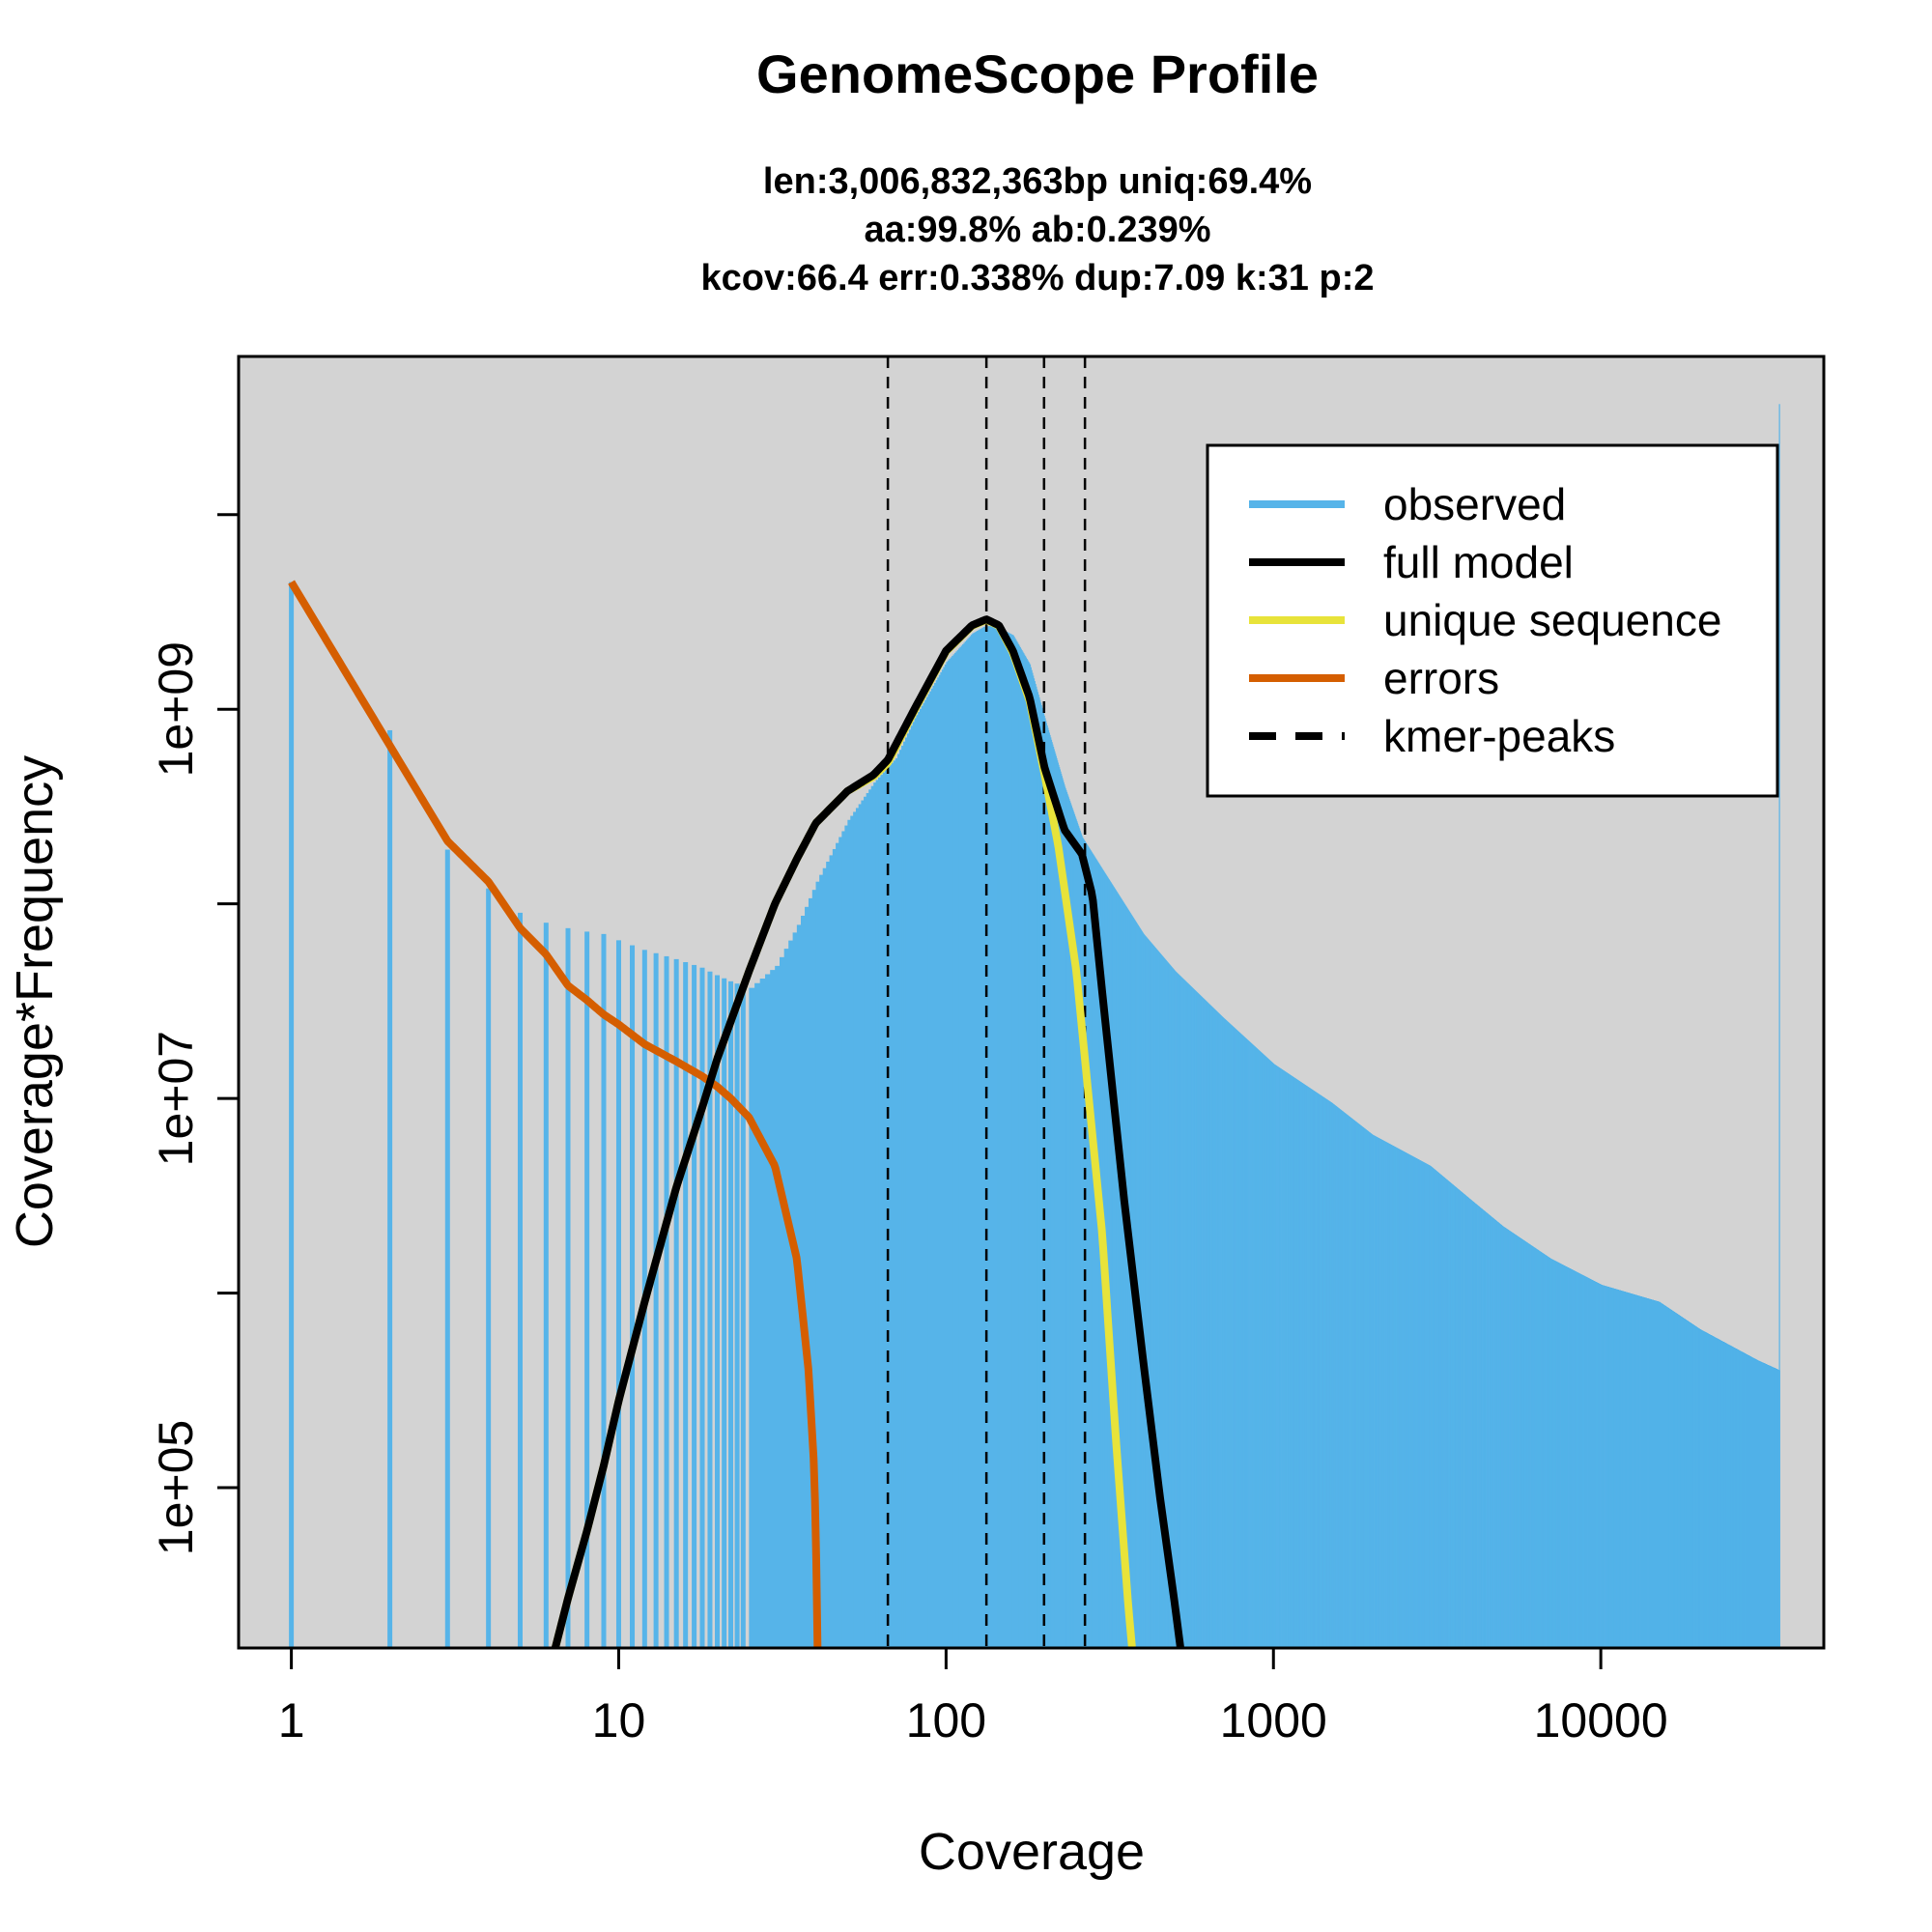 The width and height of the screenshot is (1932, 1932). I want to click on chart-subtitle-line: kcov:66.4 err:0.338% dup:7.09 k:31 p:2, so click(1037, 278).